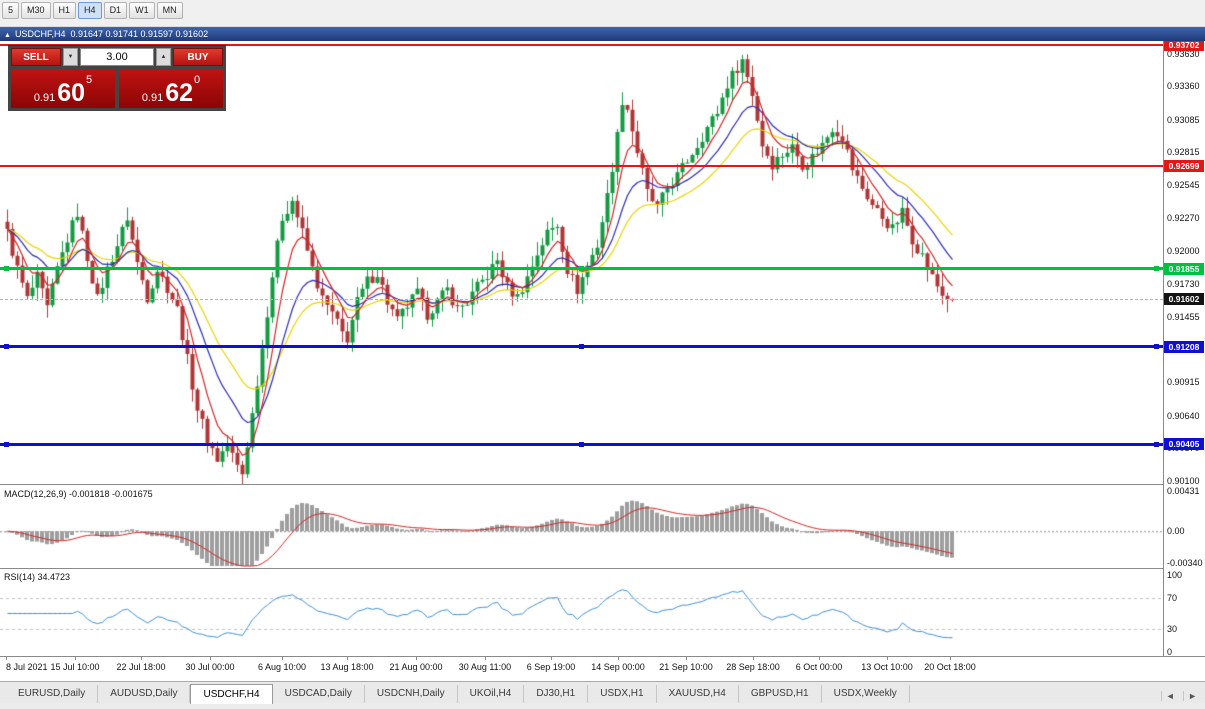 This screenshot has width=1205, height=709. What do you see at coordinates (44, 98) in the screenshot?
I see `bid-prefix: 0.91` at bounding box center [44, 98].